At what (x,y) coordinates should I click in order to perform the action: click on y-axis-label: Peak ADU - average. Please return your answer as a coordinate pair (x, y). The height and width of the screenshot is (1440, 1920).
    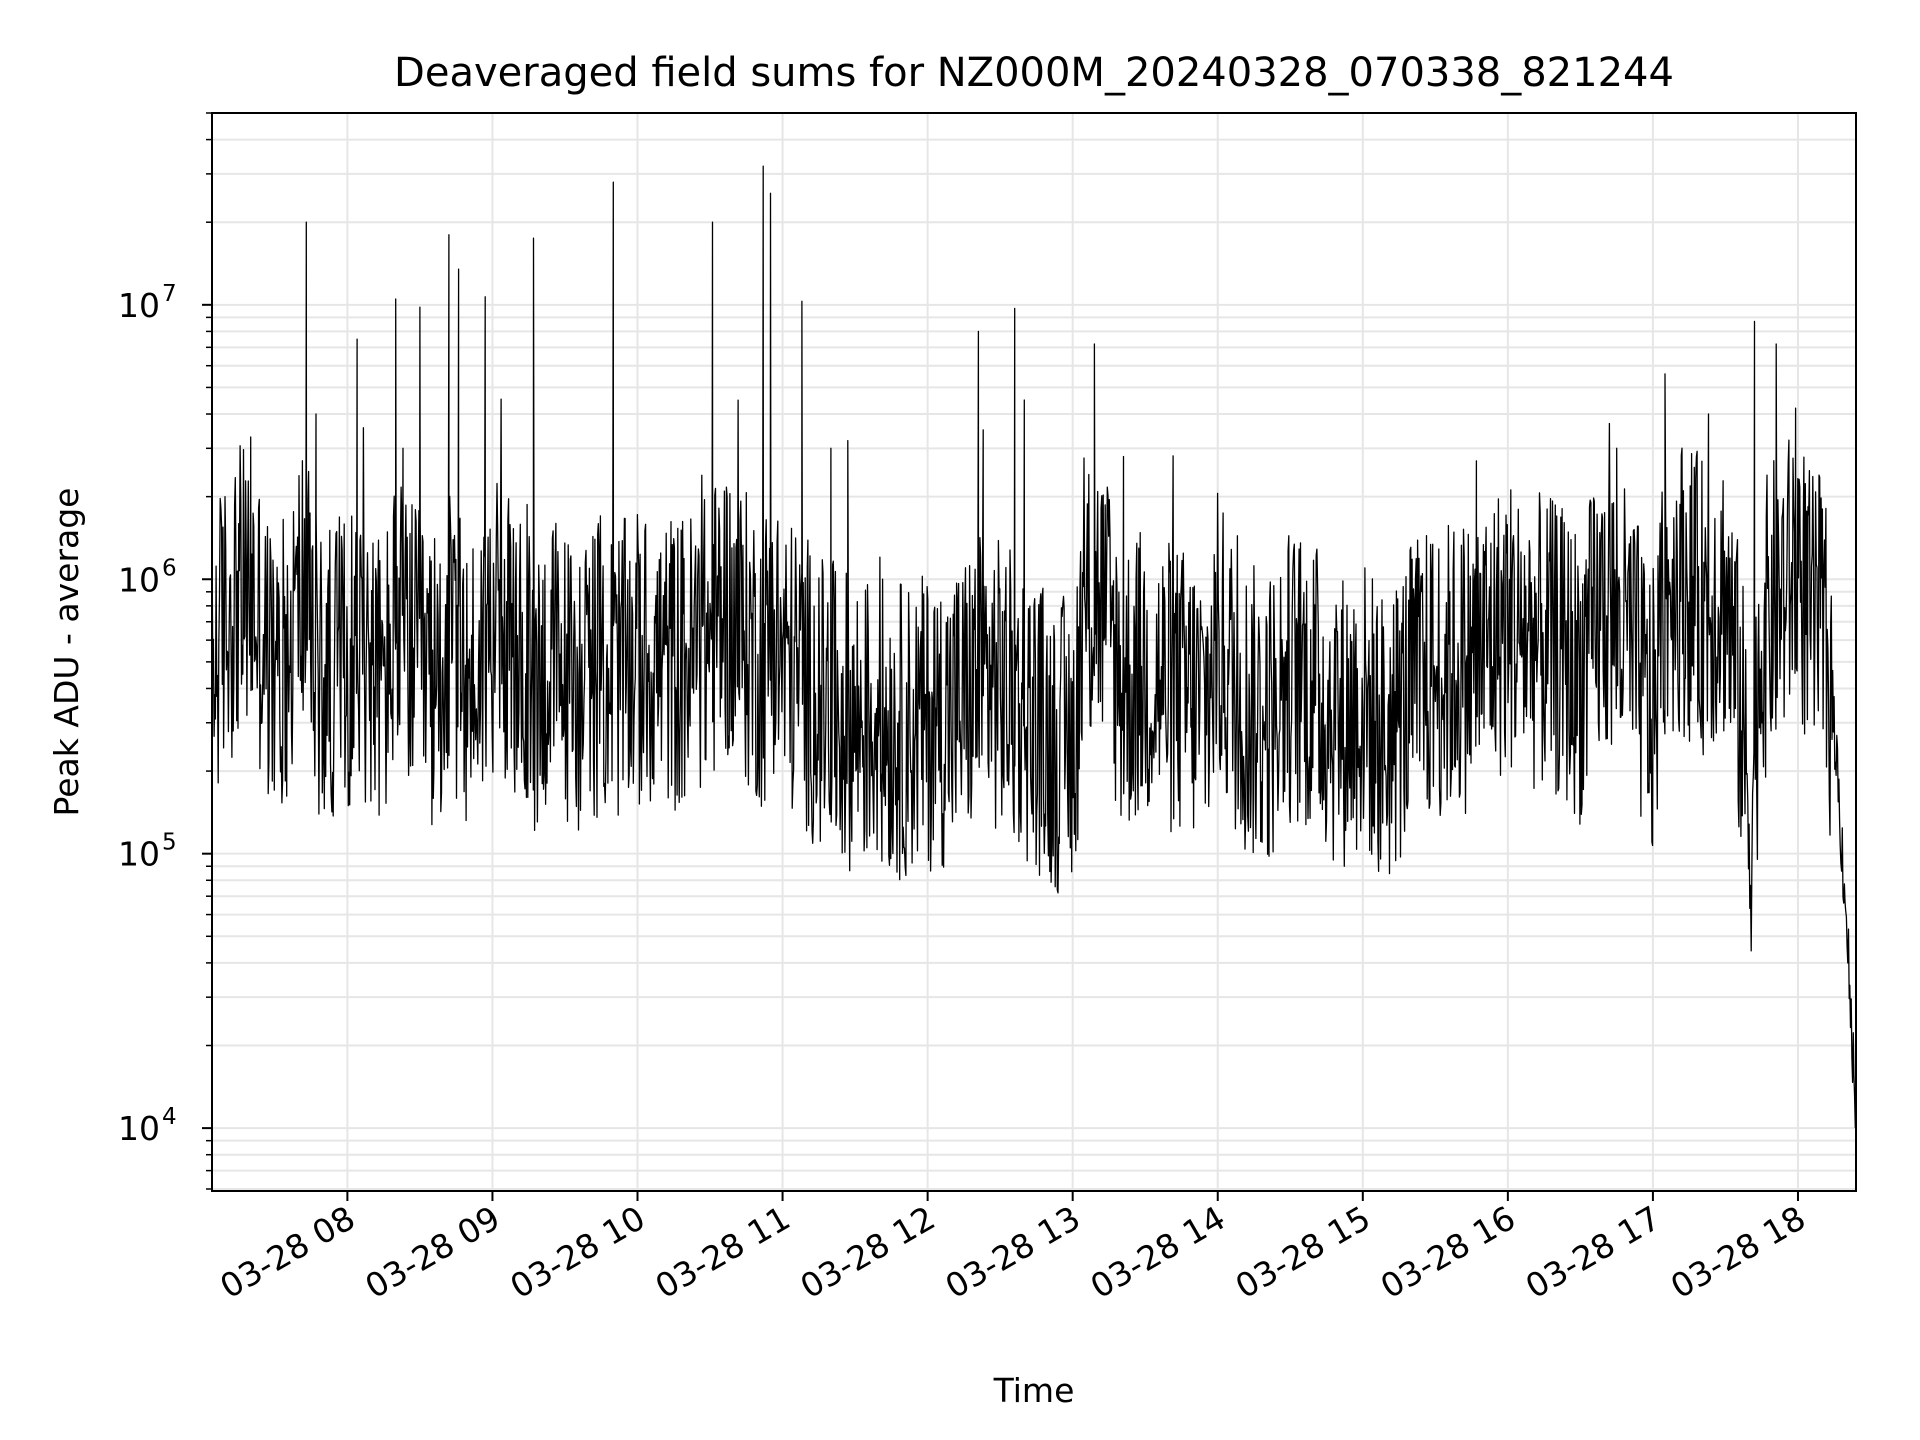
    Looking at the image, I should click on (66, 652).